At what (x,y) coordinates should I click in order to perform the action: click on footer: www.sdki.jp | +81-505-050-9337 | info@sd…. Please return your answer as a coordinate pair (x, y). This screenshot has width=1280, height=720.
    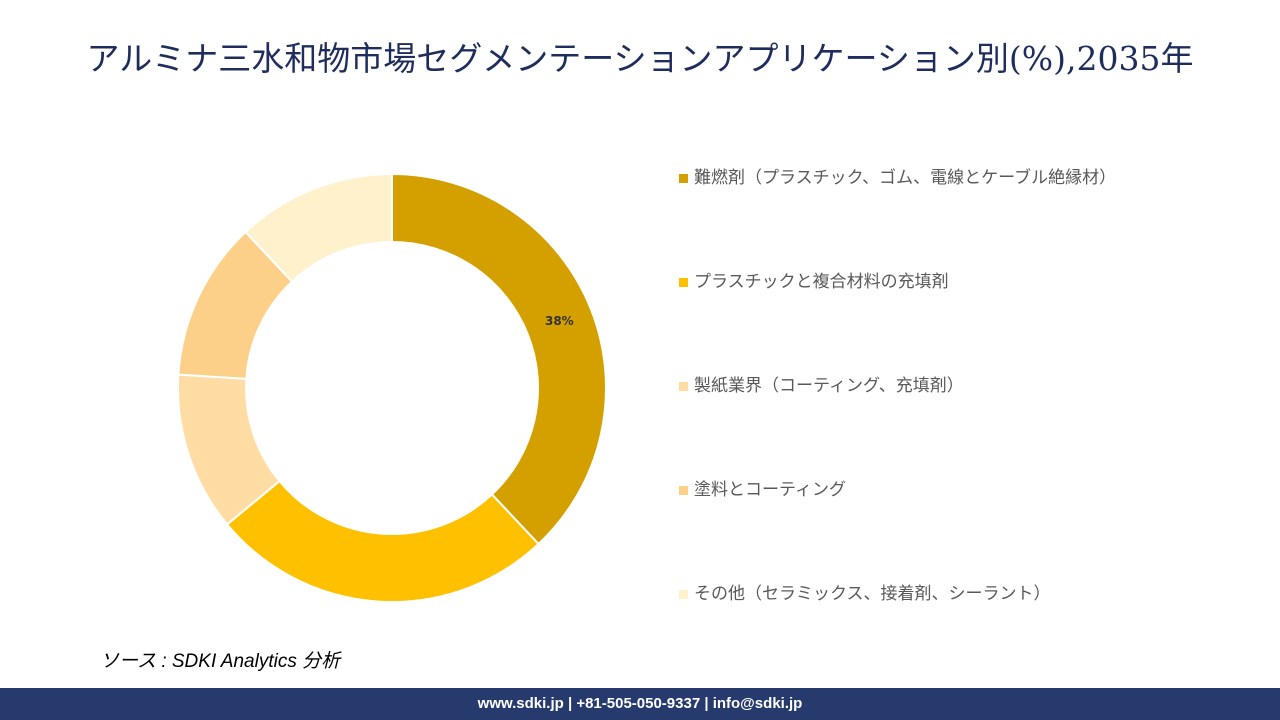
    Looking at the image, I should click on (640, 704).